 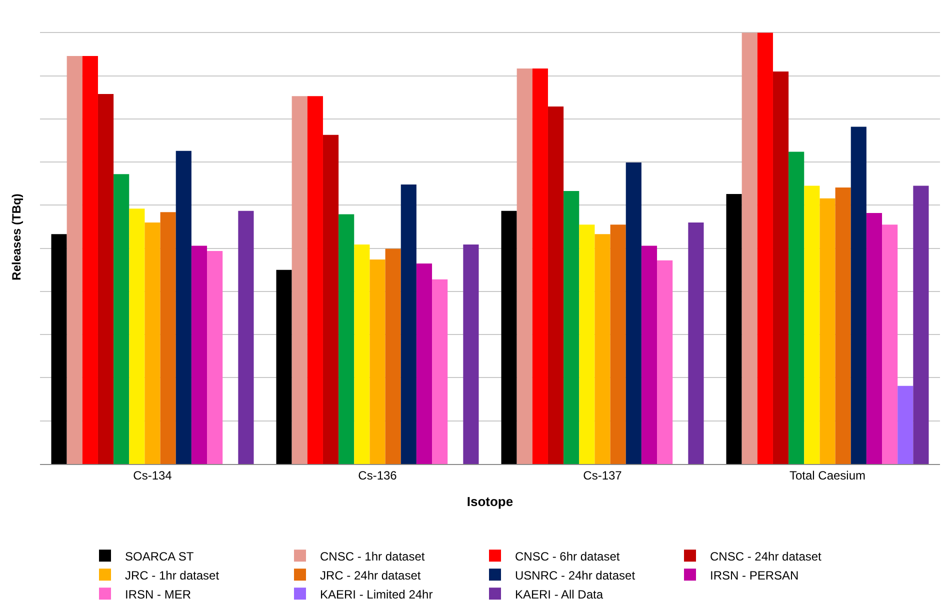 I want to click on x-tick-label: Cs-134, so click(x=152, y=475).